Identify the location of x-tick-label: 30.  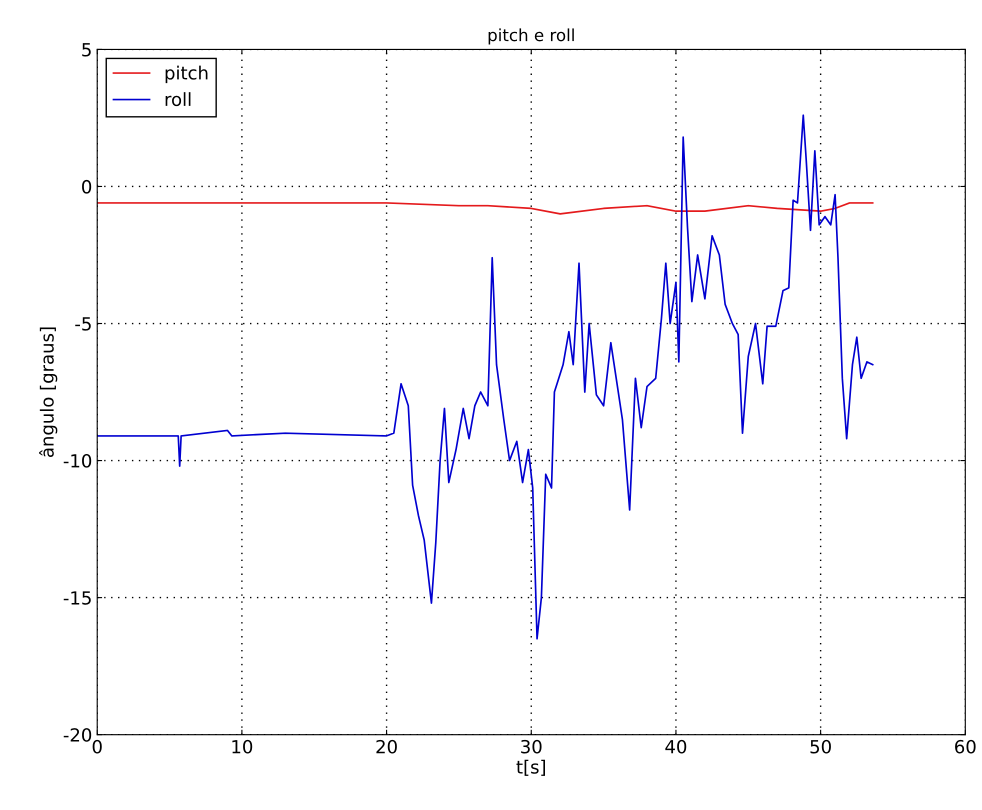
(531, 747).